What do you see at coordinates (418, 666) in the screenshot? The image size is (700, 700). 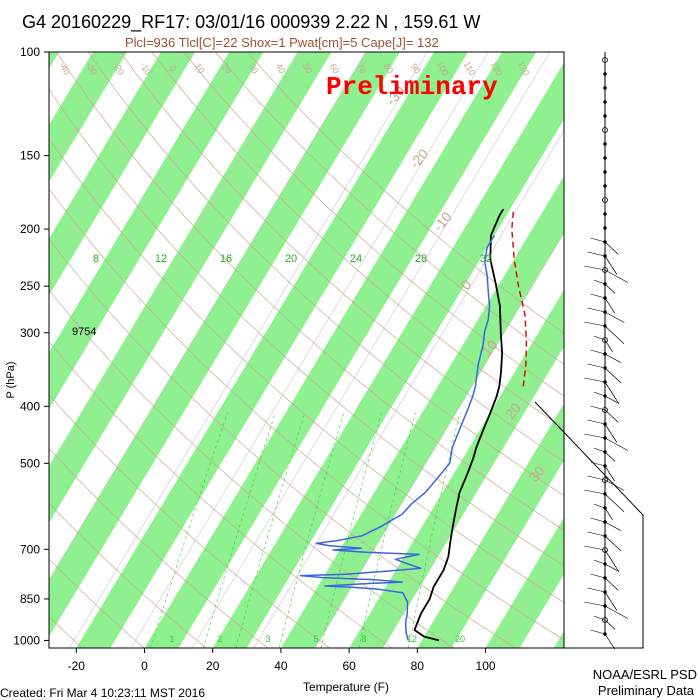 I see `x-tick-label: 80` at bounding box center [418, 666].